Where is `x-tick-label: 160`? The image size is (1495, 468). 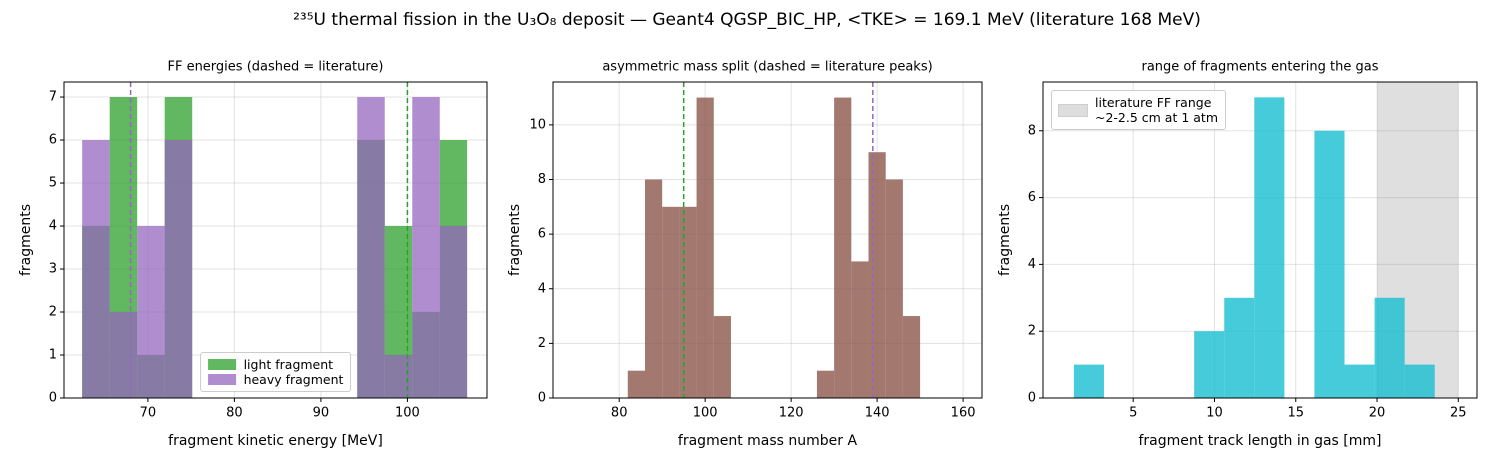
x-tick-label: 160 is located at coordinates (963, 413).